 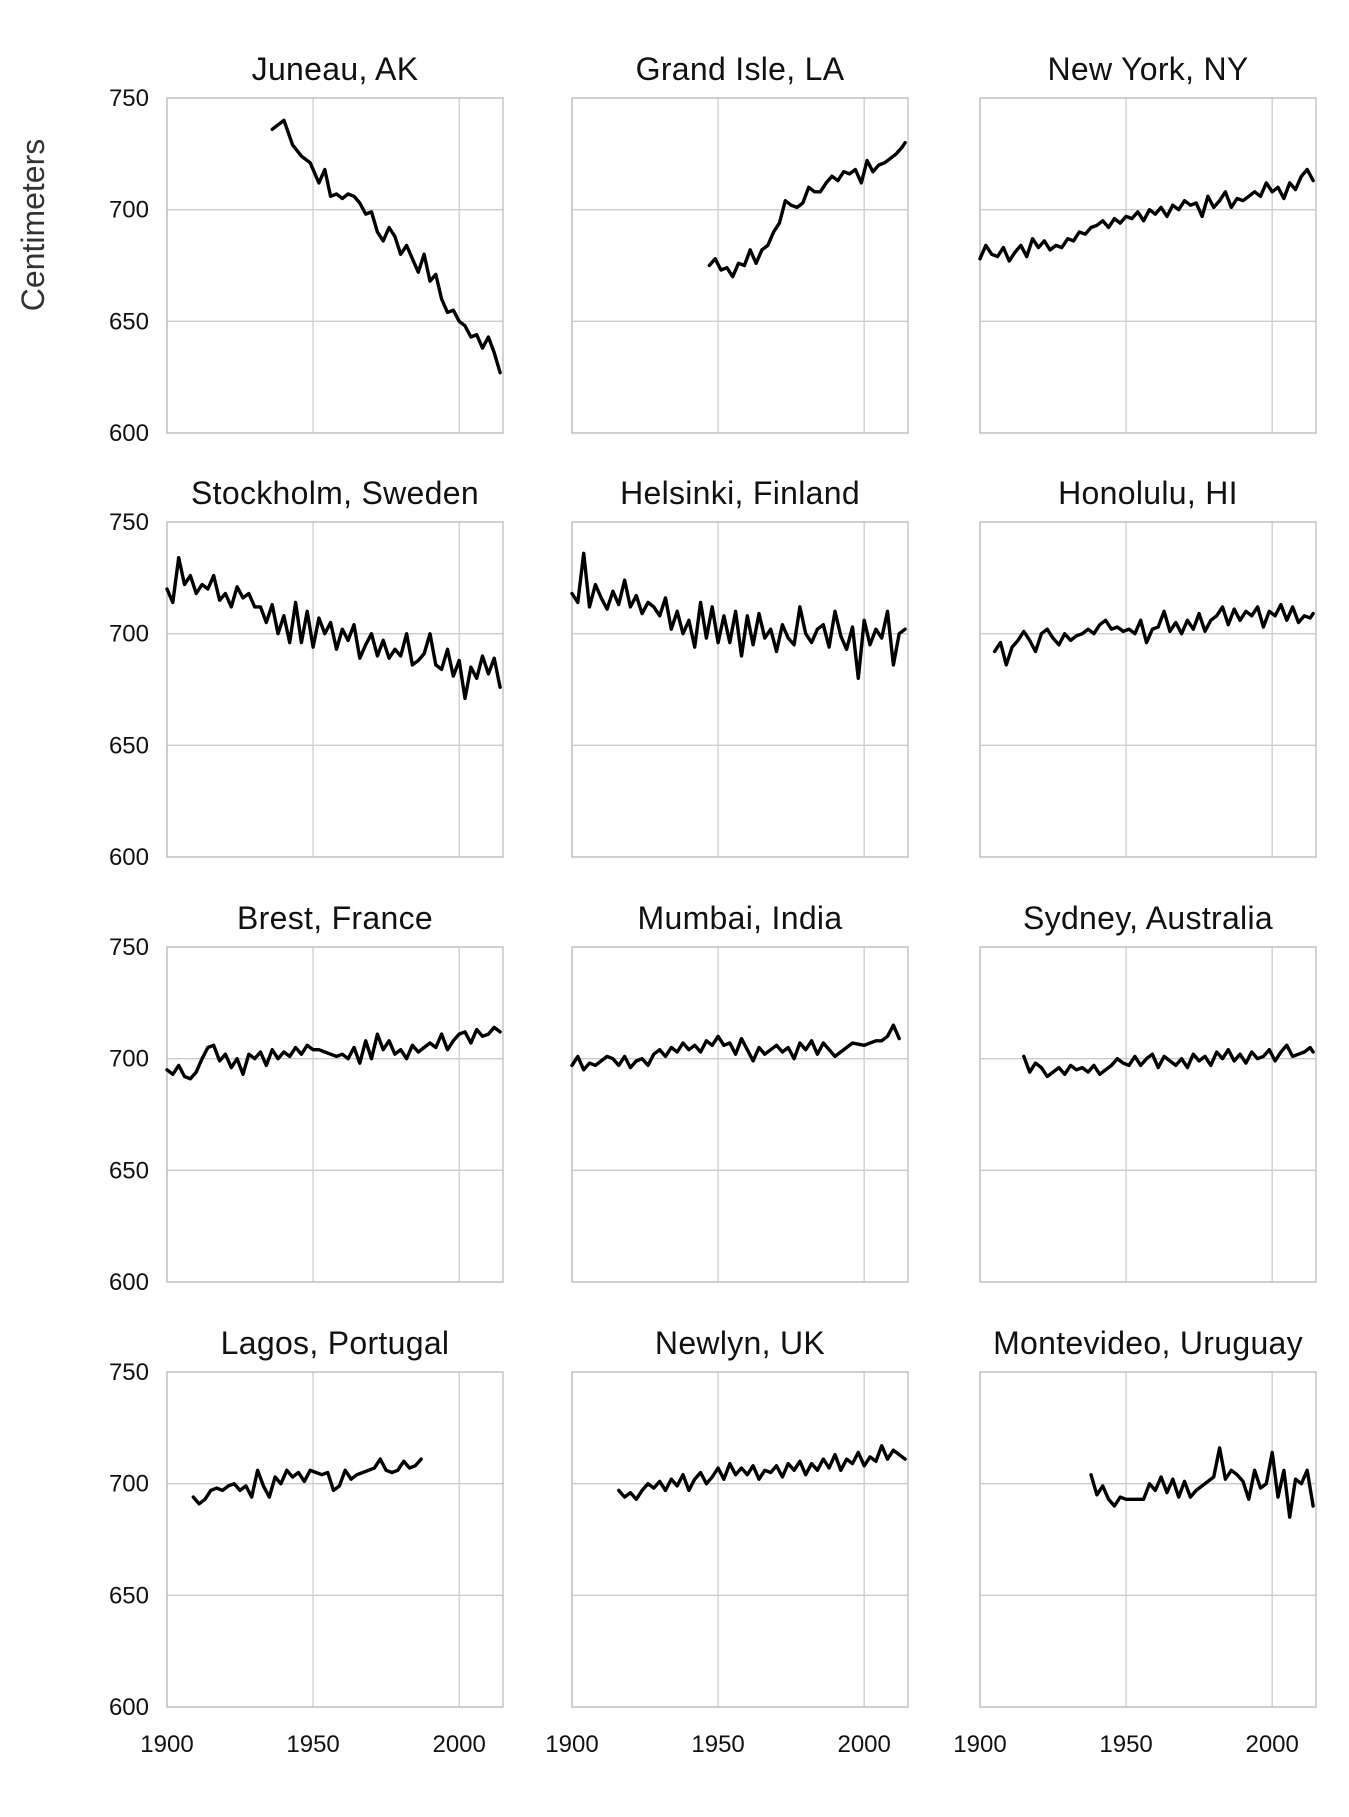 What do you see at coordinates (1148, 493) in the screenshot?
I see `panel-title: Honolulu, HI` at bounding box center [1148, 493].